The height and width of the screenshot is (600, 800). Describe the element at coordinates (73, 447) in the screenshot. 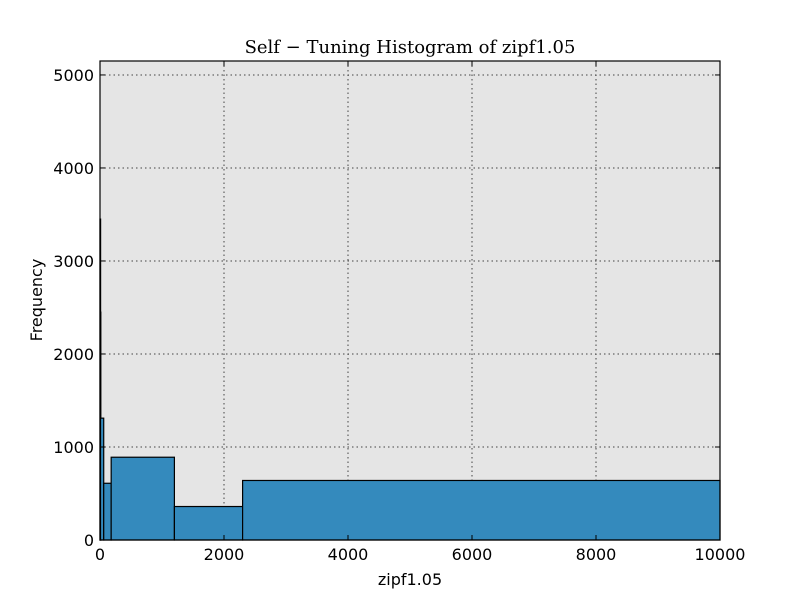

I see `y-tick-label-1: 1000` at that location.